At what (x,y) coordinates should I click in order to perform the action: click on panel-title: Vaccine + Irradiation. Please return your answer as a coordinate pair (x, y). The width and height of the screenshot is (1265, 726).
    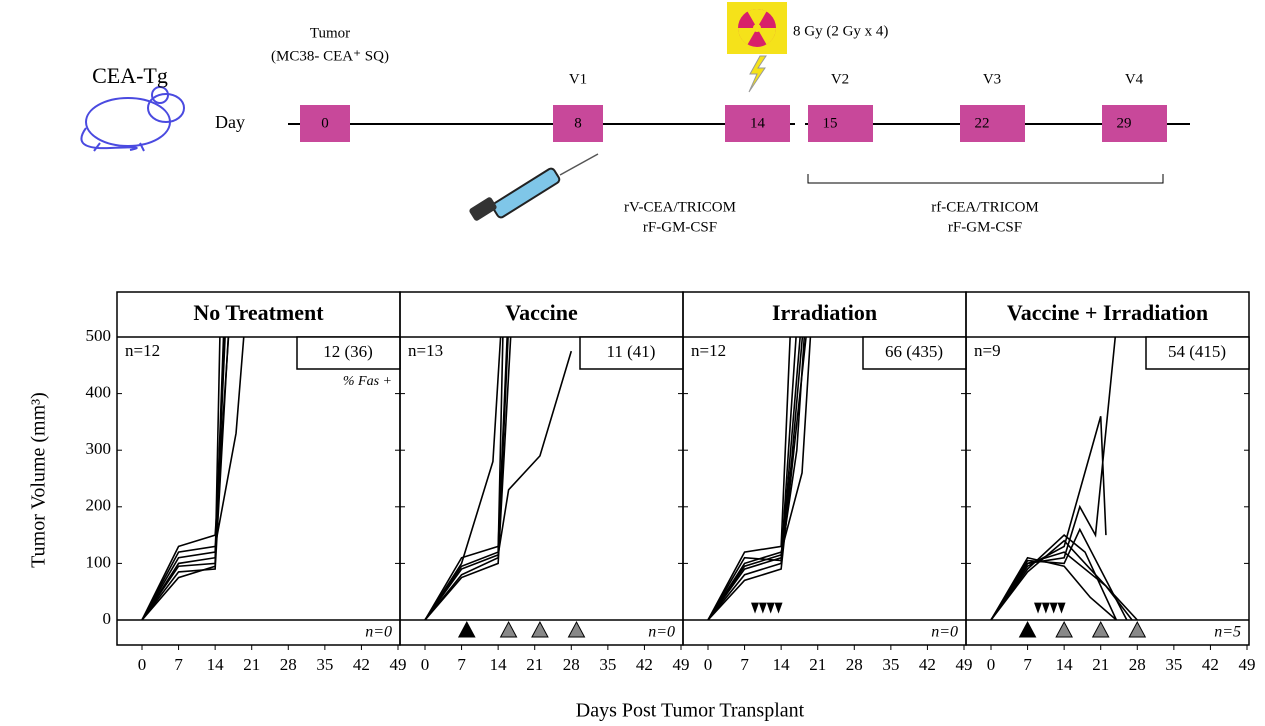
    Looking at the image, I should click on (1107, 312).